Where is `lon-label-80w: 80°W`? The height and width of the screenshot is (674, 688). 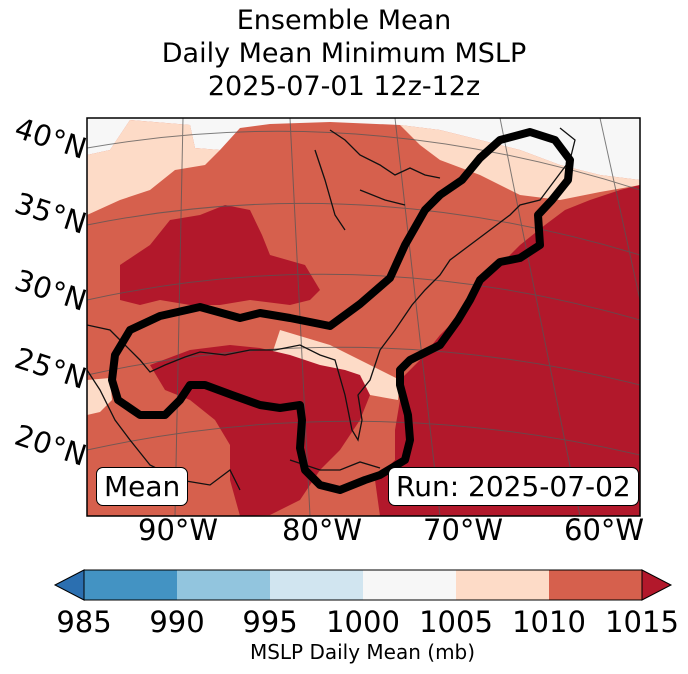
lon-label-80w: 80°W is located at coordinates (322, 530).